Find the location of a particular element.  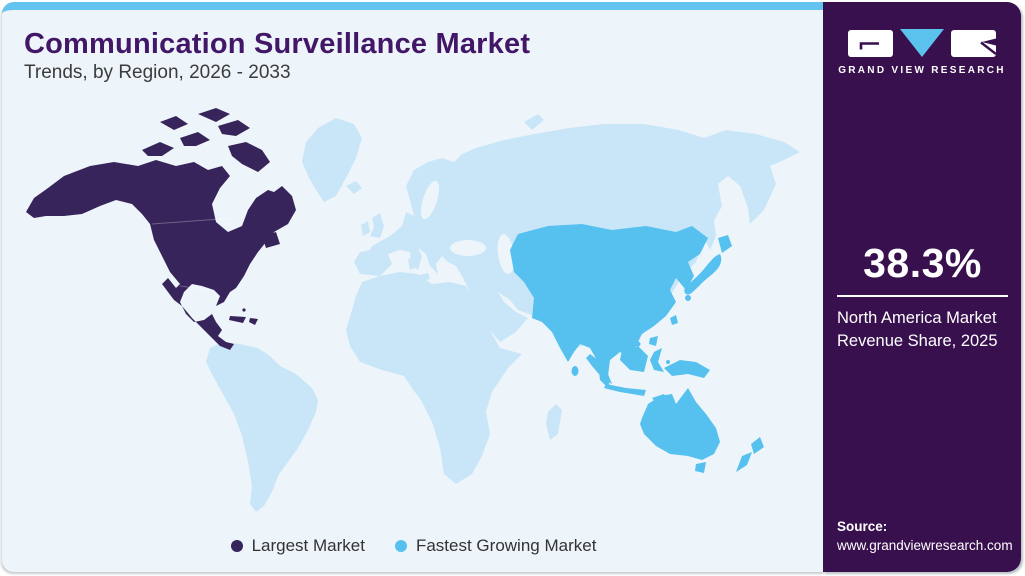

region-greenland is located at coordinates (332, 160).